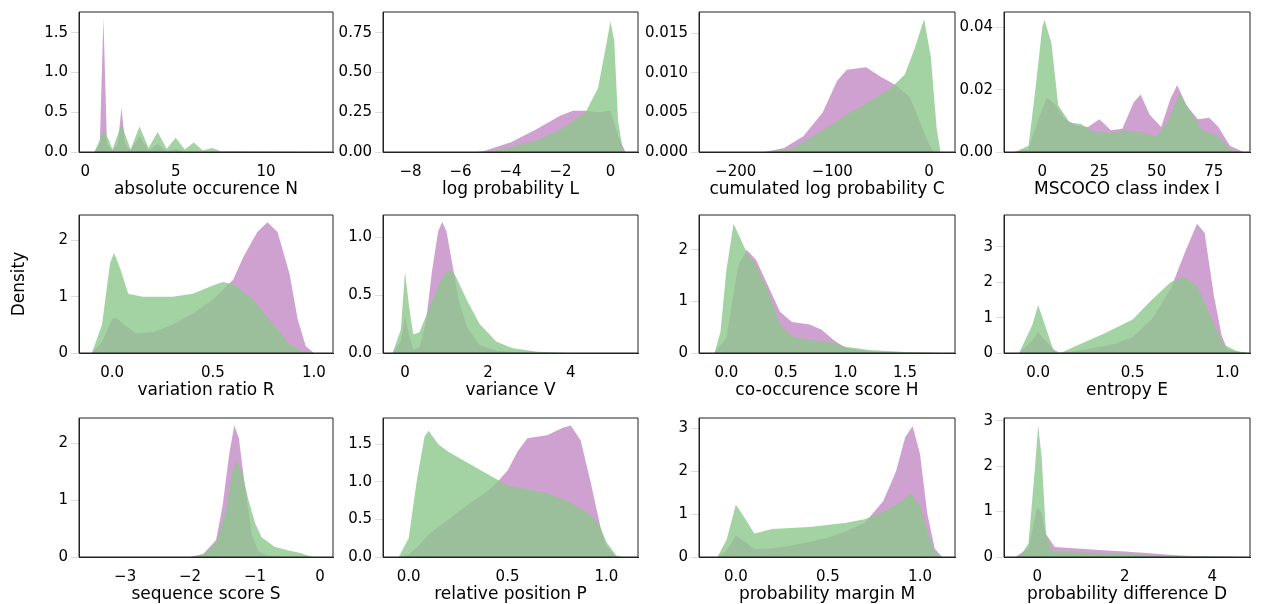  What do you see at coordinates (355, 31) in the screenshot?
I see `y-tick-label: 0.75` at bounding box center [355, 31].